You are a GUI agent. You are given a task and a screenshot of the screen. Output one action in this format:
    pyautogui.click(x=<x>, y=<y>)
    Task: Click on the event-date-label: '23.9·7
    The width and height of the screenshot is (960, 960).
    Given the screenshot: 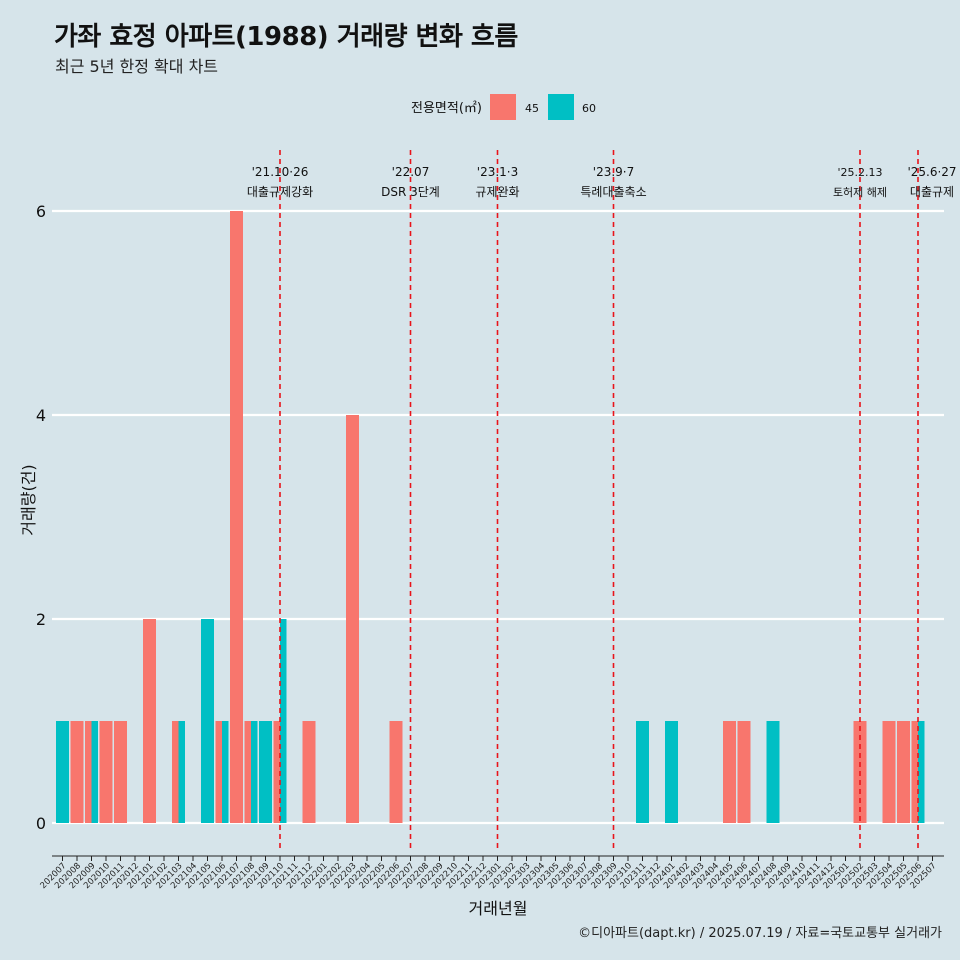 What is the action you would take?
    pyautogui.click(x=613, y=172)
    